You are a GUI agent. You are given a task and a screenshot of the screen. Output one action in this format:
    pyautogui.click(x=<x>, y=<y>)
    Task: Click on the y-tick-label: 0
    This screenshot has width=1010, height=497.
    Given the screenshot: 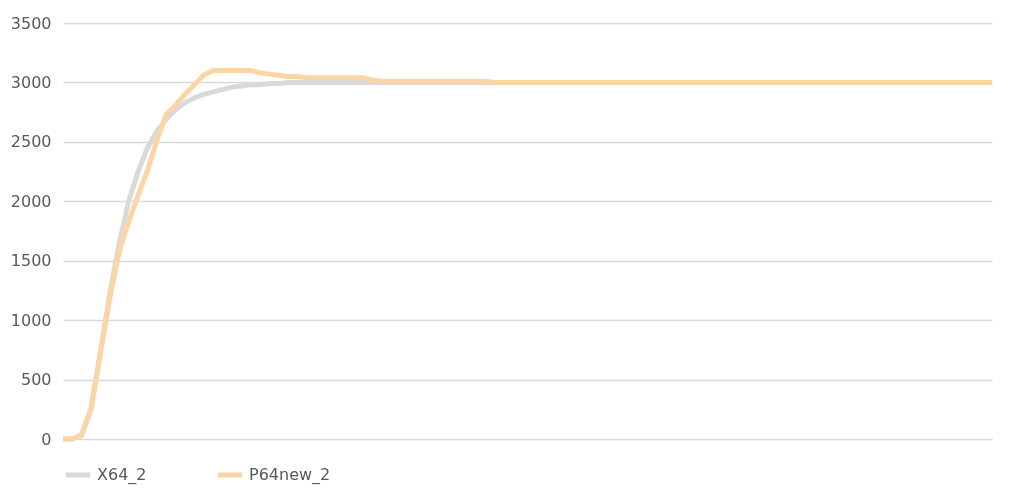 What is the action you would take?
    pyautogui.click(x=46, y=439)
    